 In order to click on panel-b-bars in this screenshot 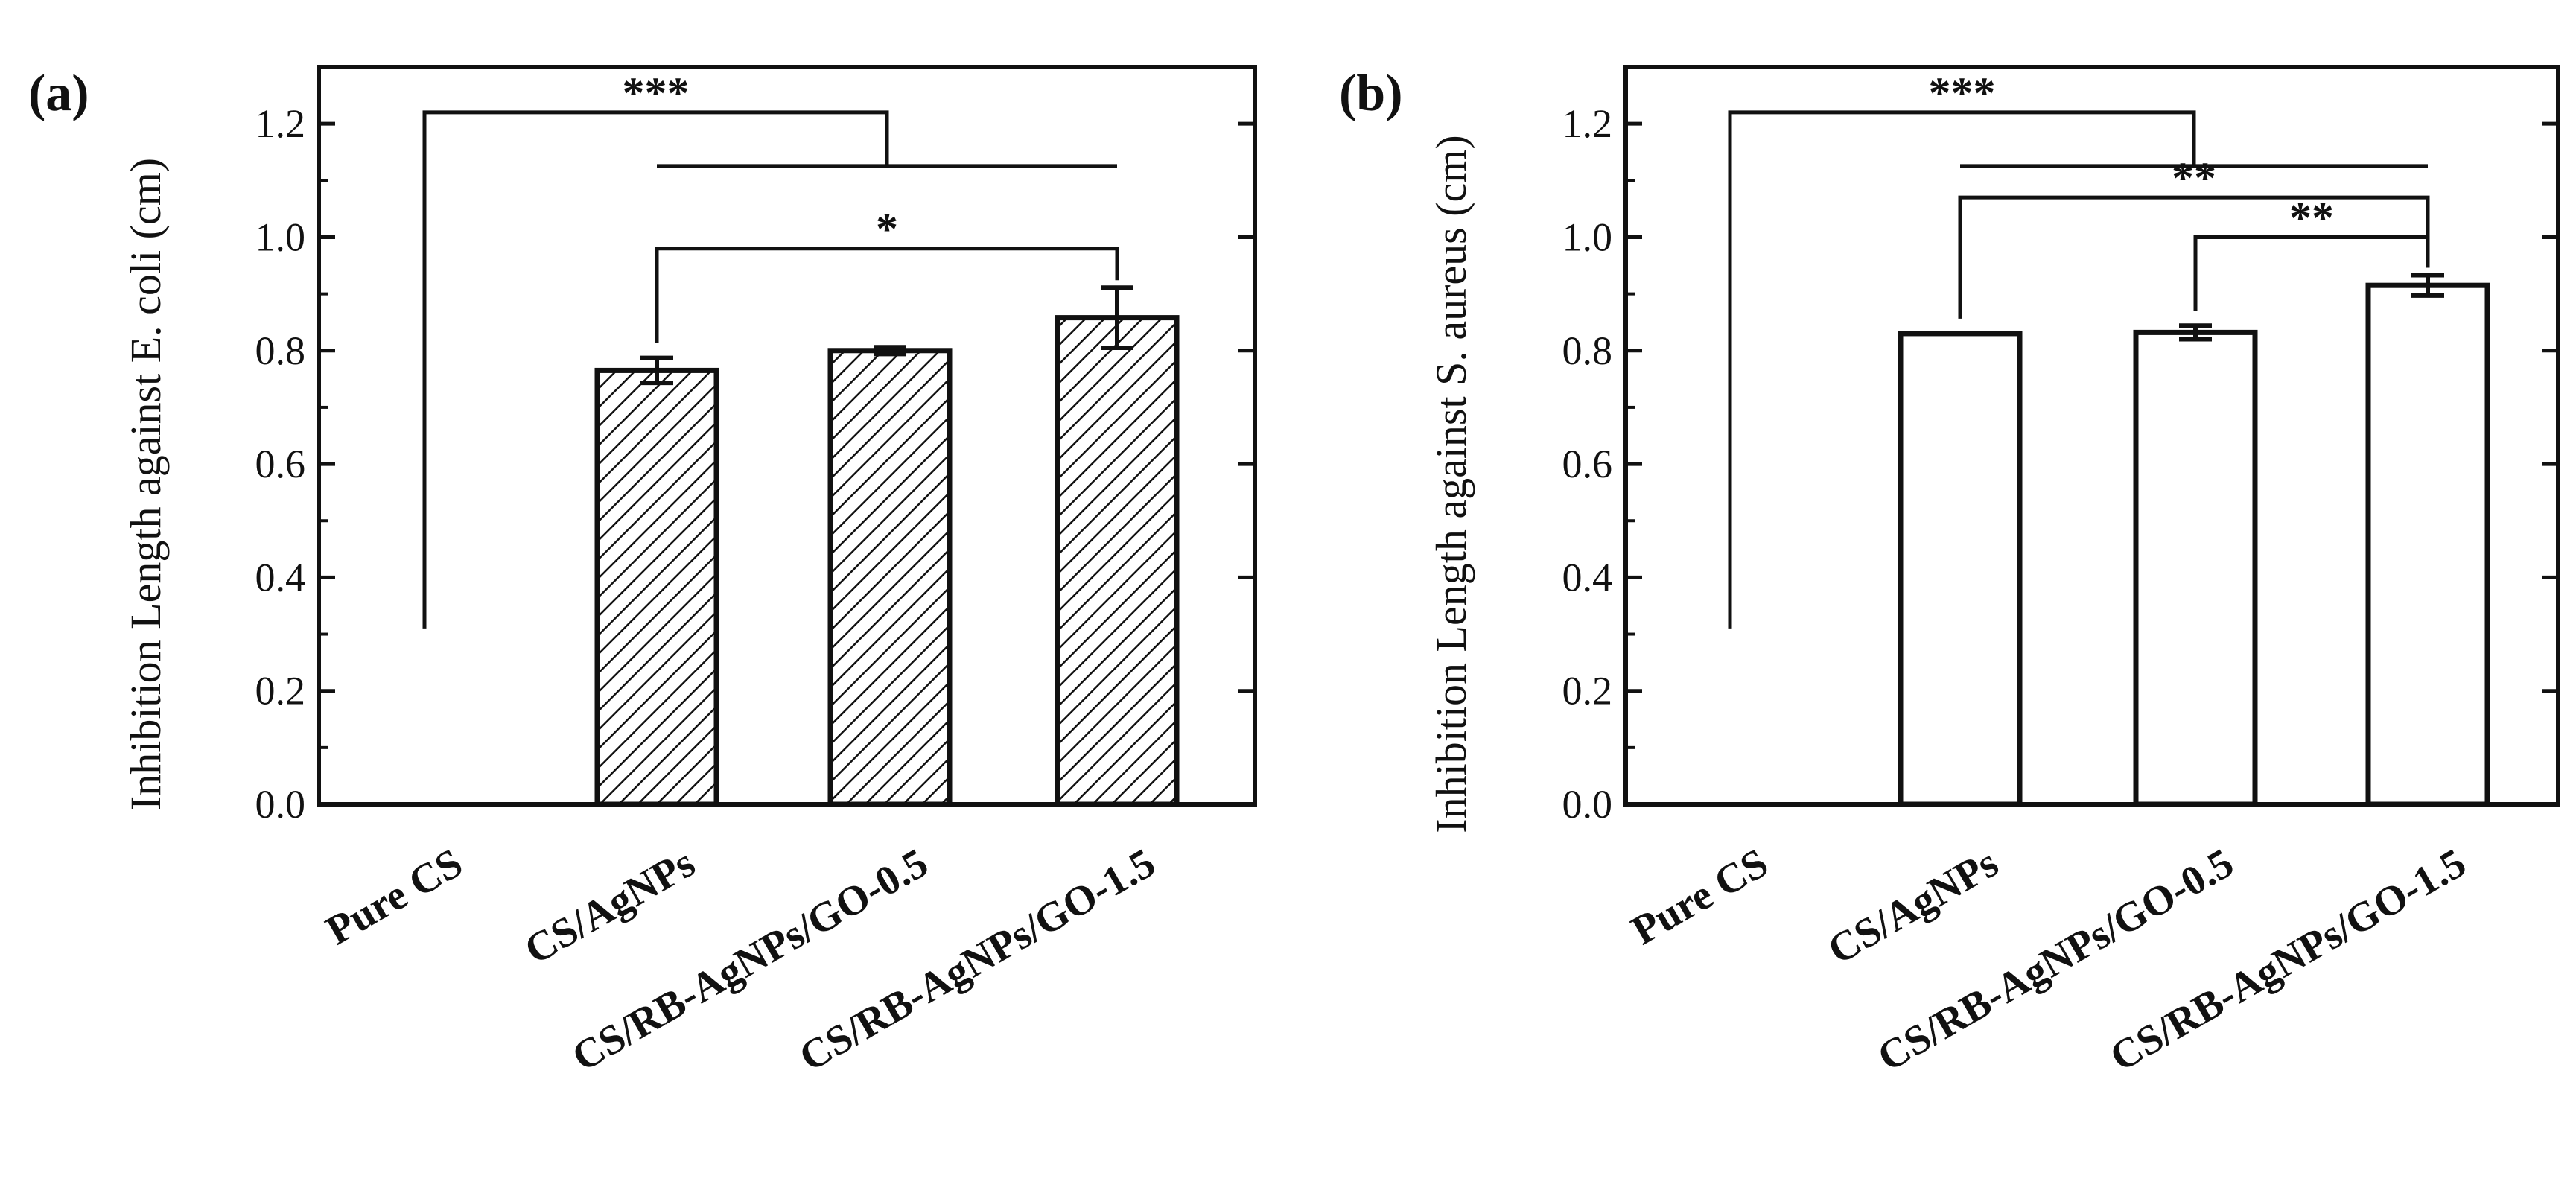, I will do `click(2194, 544)`.